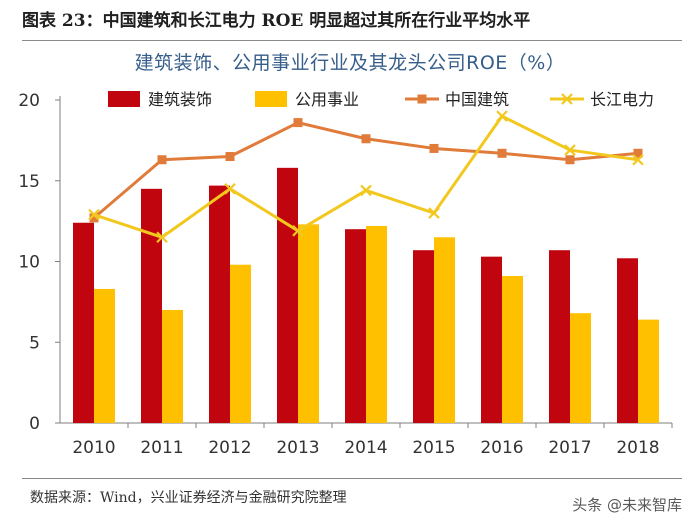  Describe the element at coordinates (580, 368) in the screenshot. I see `bar-公用事业-2017` at that location.